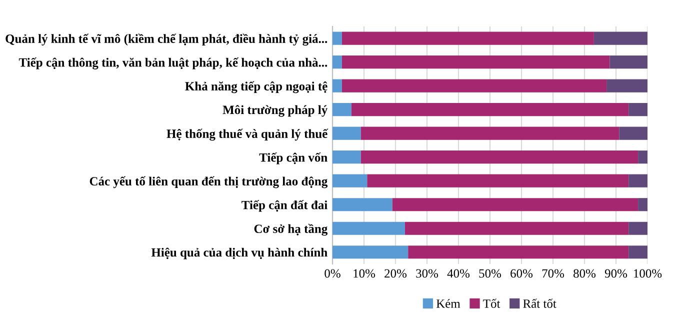 This screenshot has width=700, height=330. I want to click on x-tick-label: 70%, so click(553, 273).